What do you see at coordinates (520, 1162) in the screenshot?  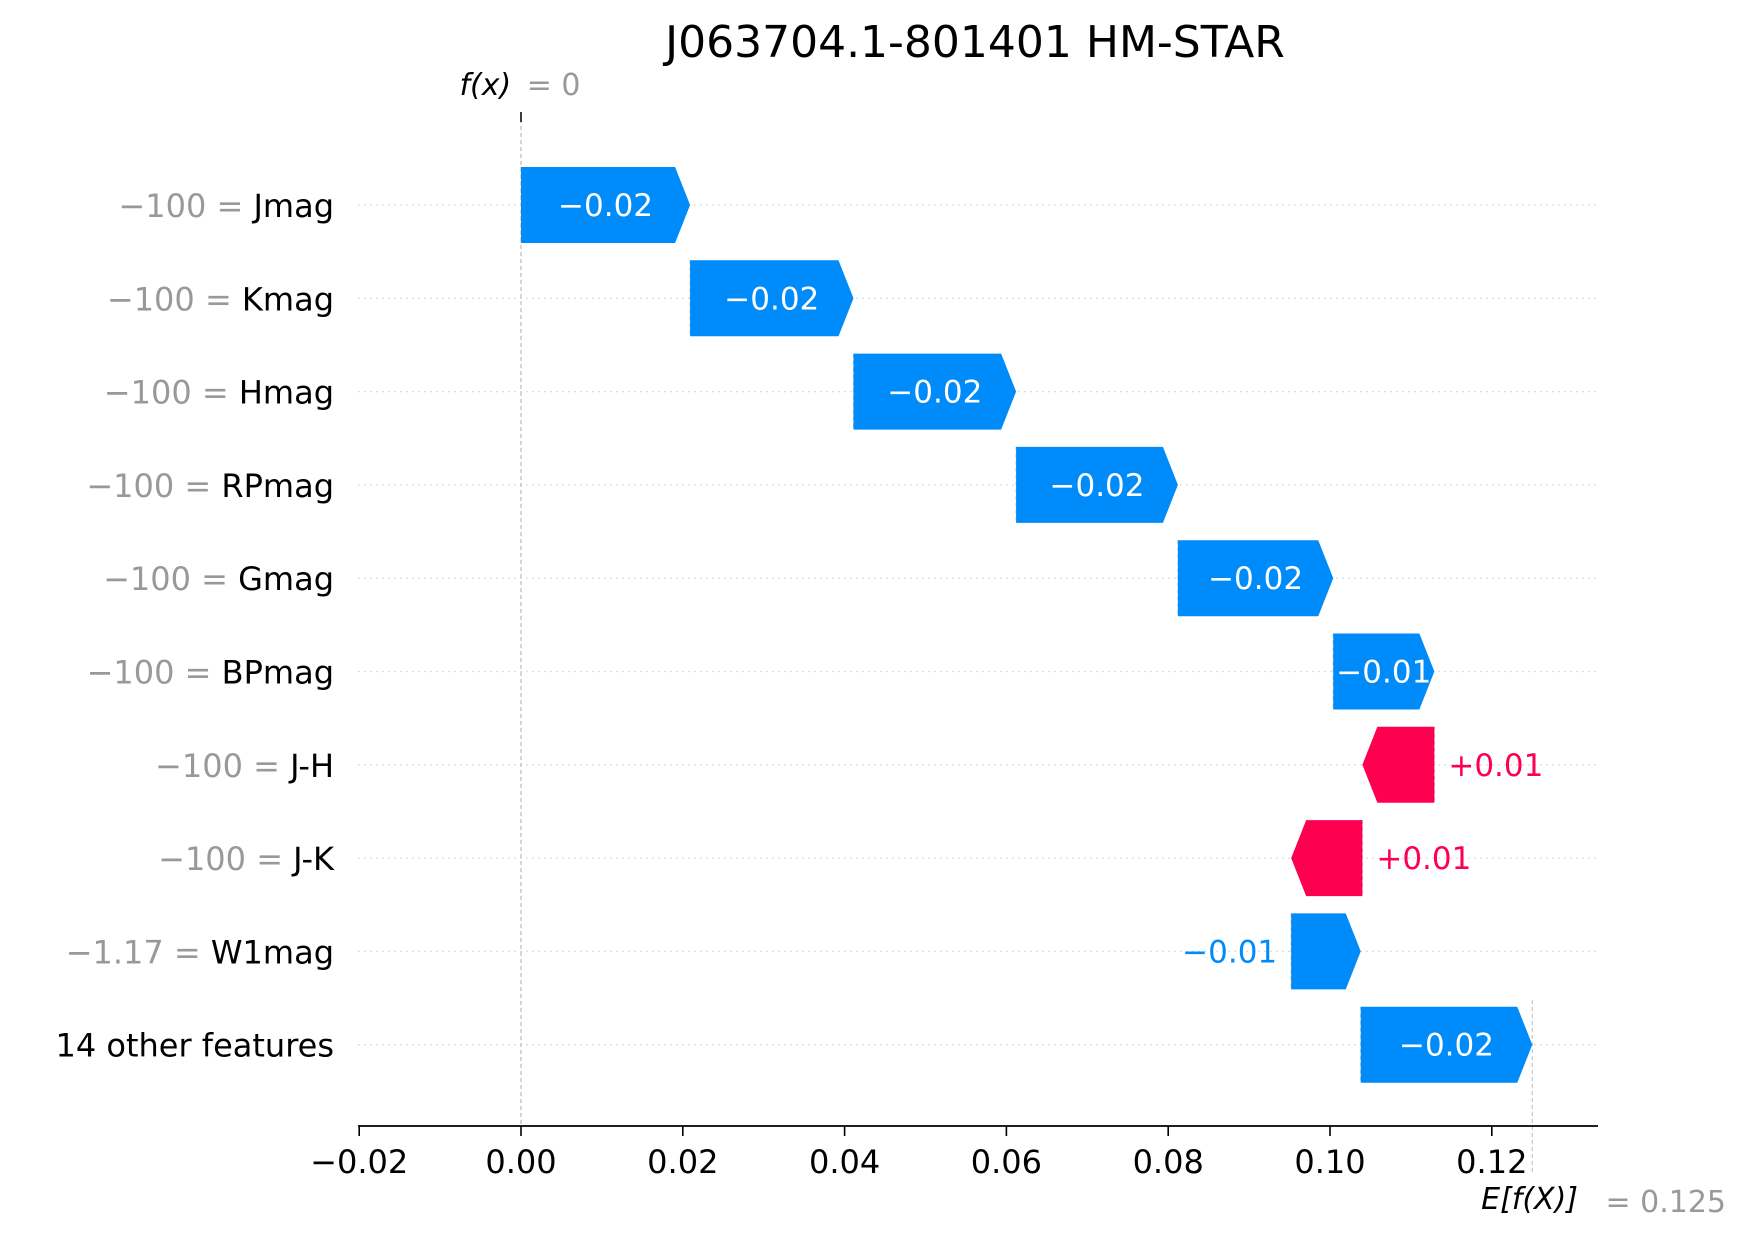 I see `x-tick-label: 0.00` at bounding box center [520, 1162].